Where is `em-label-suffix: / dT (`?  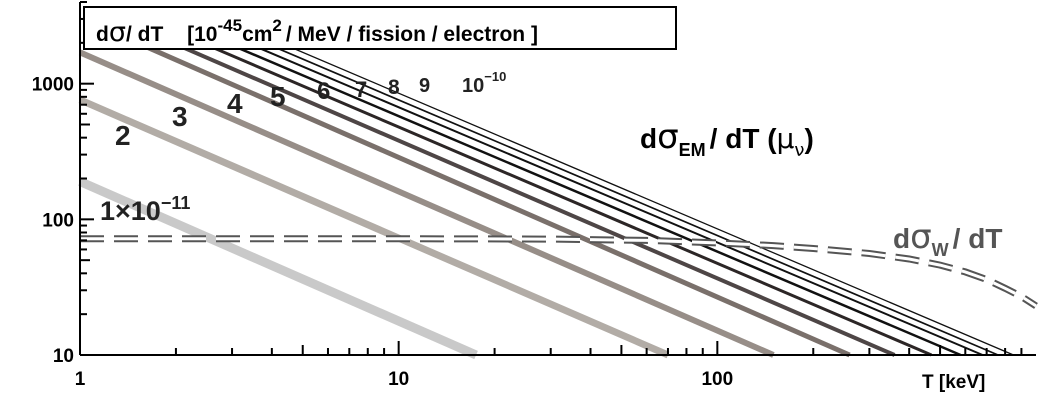 em-label-suffix: / dT ( is located at coordinates (744, 138).